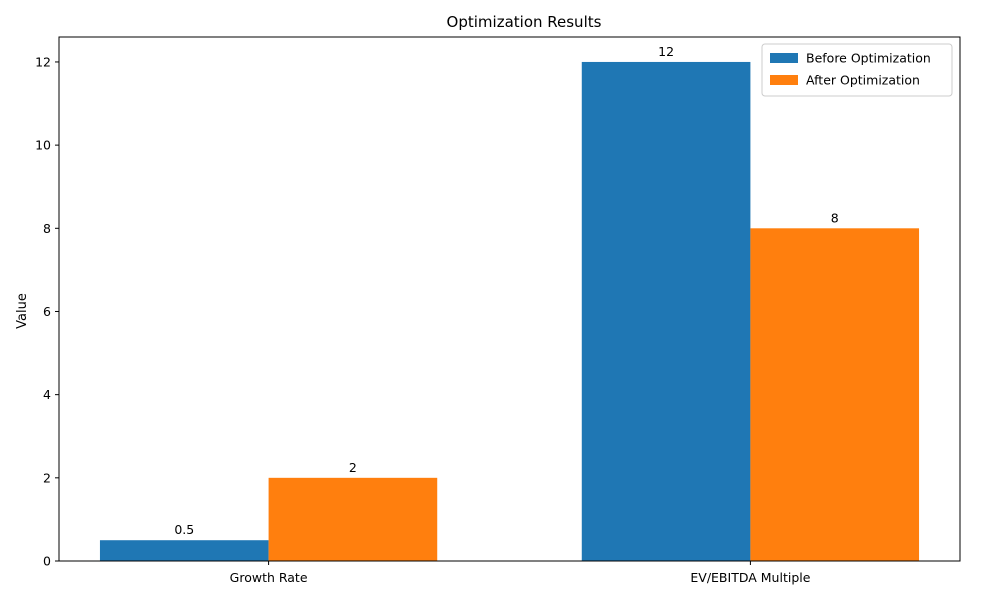  What do you see at coordinates (524, 22) in the screenshot?
I see `chart-title: Optimization Results` at bounding box center [524, 22].